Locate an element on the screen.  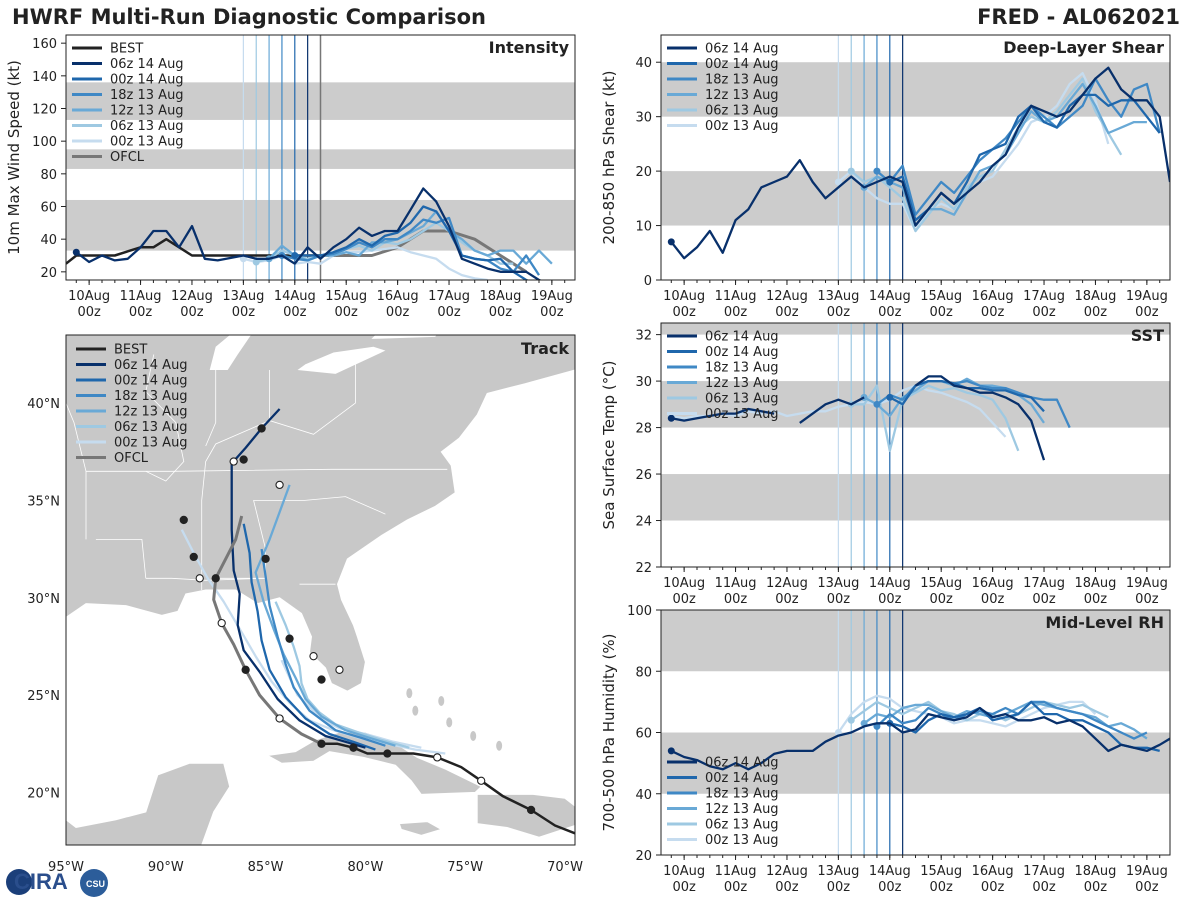
legend-label: 12z 13 Aug is located at coordinates (742, 383).